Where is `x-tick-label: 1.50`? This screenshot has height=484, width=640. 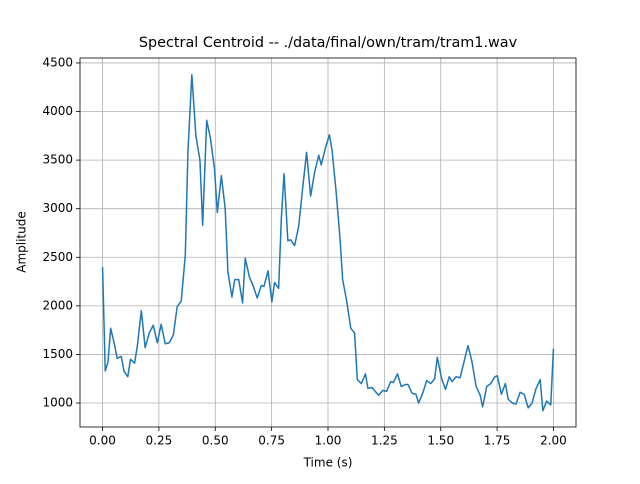
x-tick-label: 1.50 is located at coordinates (440, 441).